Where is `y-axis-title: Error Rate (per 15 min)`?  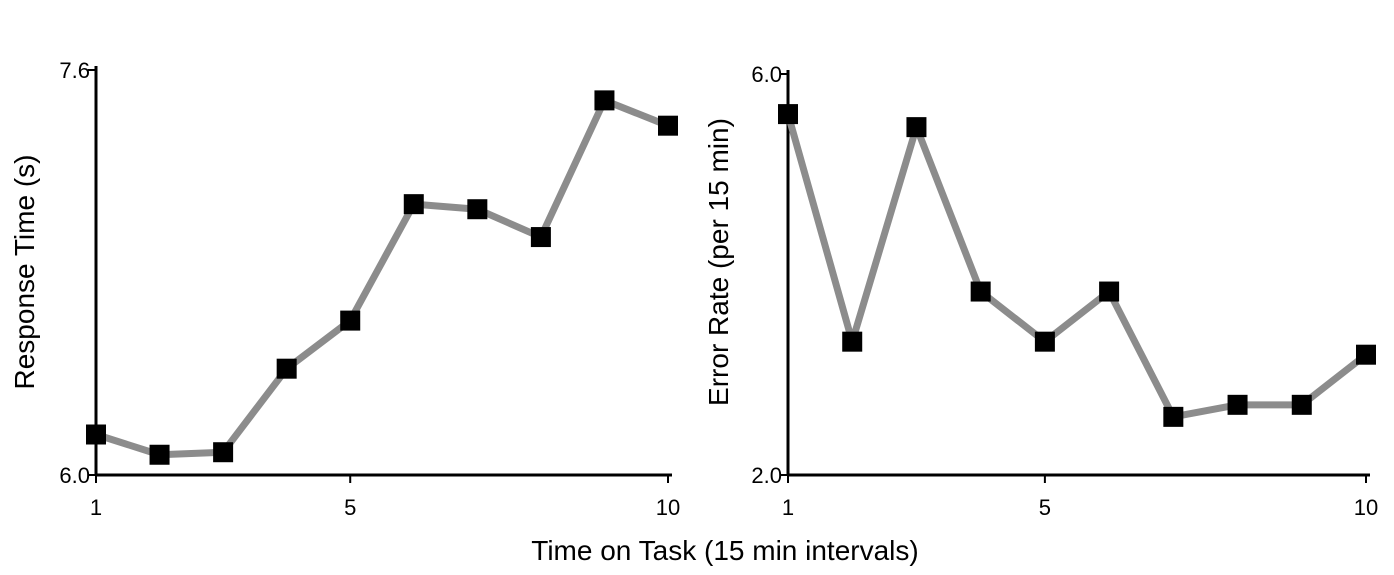 y-axis-title: Error Rate (per 15 min) is located at coordinates (718, 262).